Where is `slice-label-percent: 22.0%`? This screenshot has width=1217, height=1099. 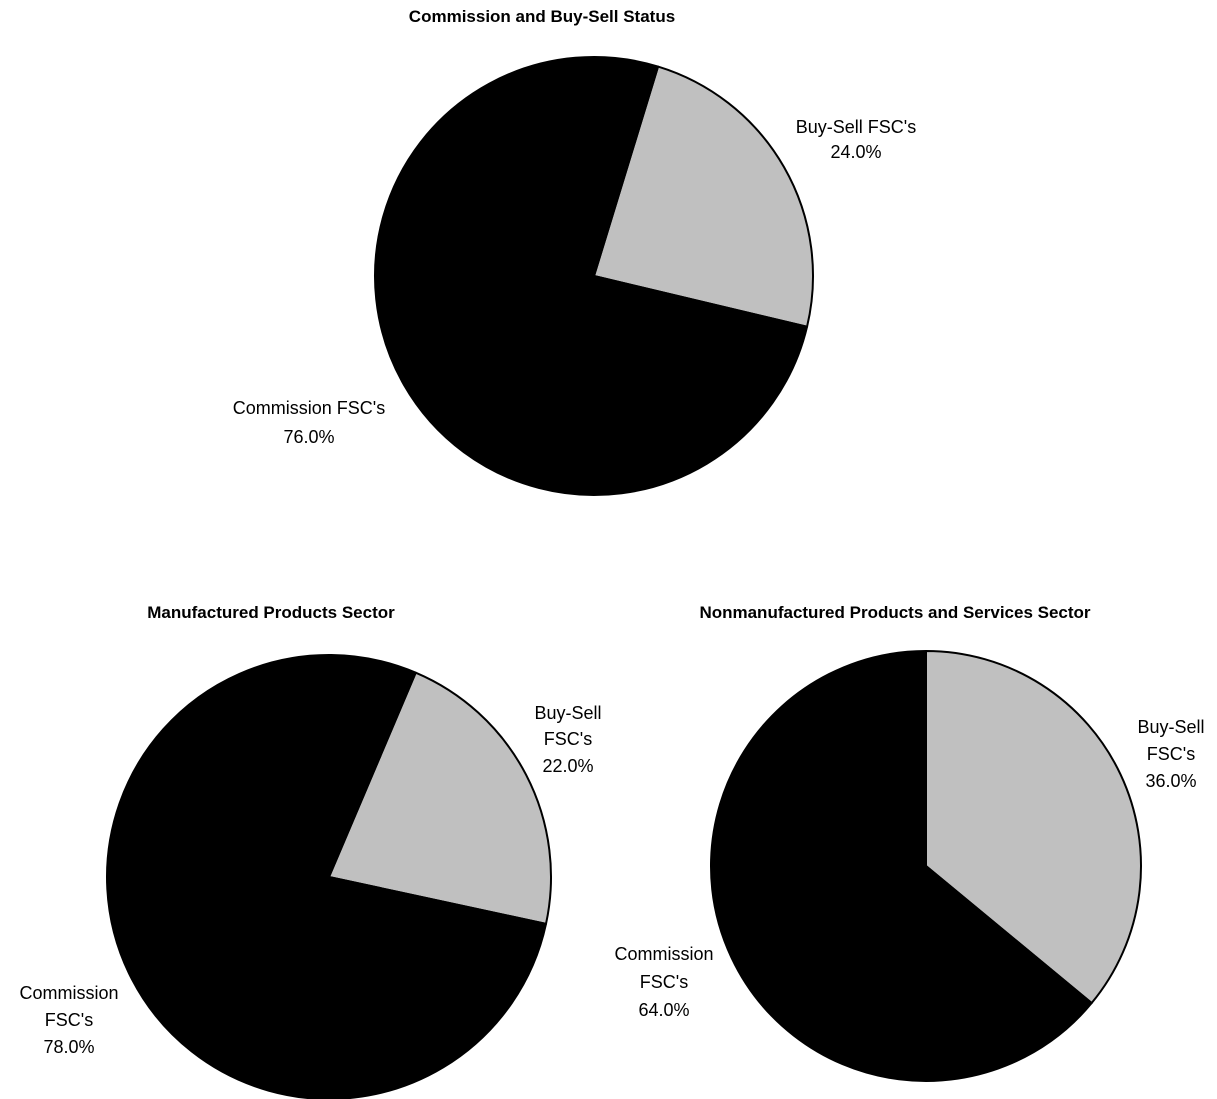 slice-label-percent: 22.0% is located at coordinates (567, 766).